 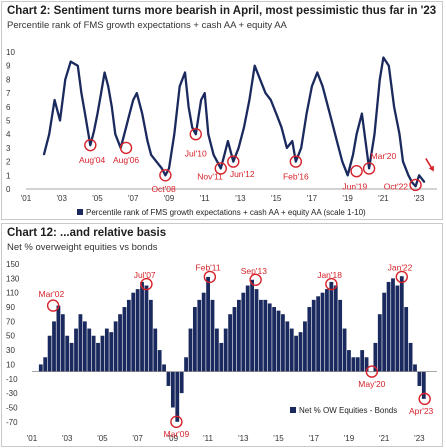 What do you see at coordinates (82, 247) in the screenshot?
I see `chart-subtitle: Net % overweight equities vs bonds` at bounding box center [82, 247].